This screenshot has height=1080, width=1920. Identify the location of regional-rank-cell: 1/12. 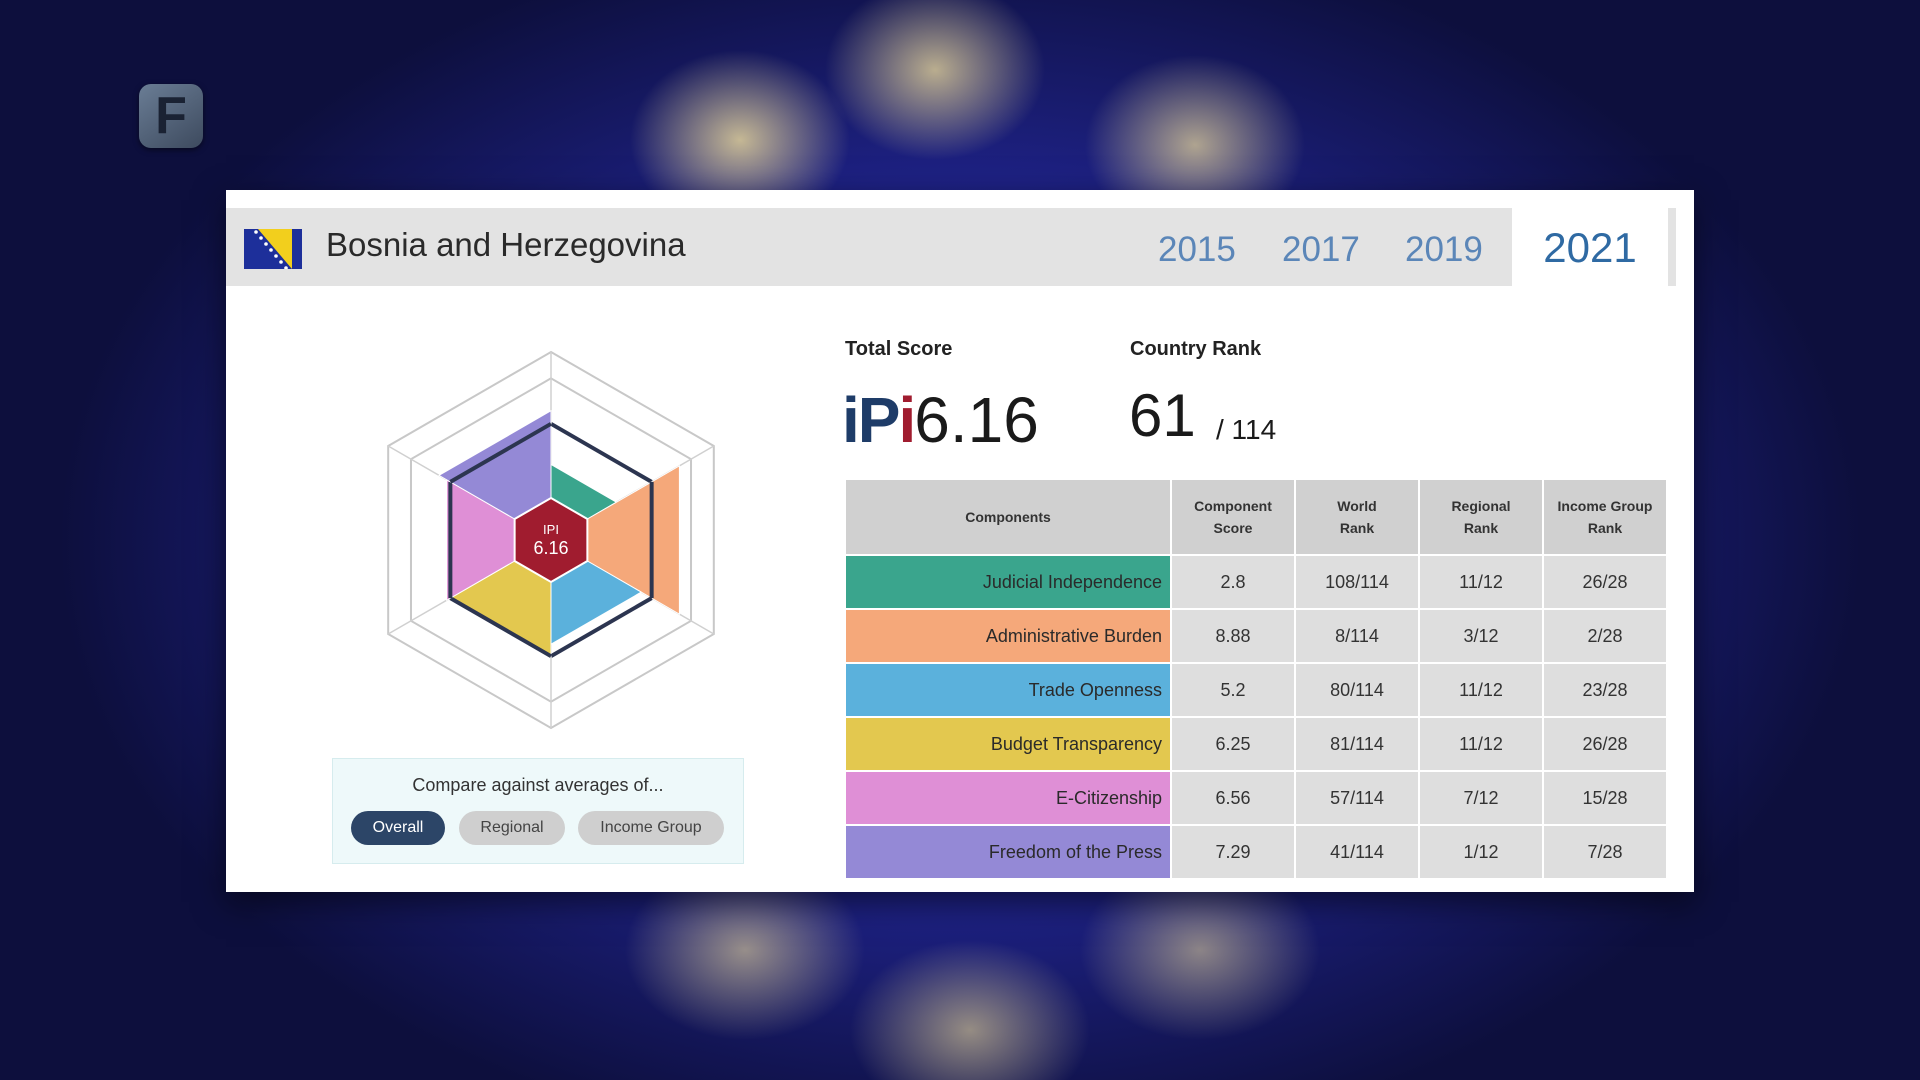
(1481, 852).